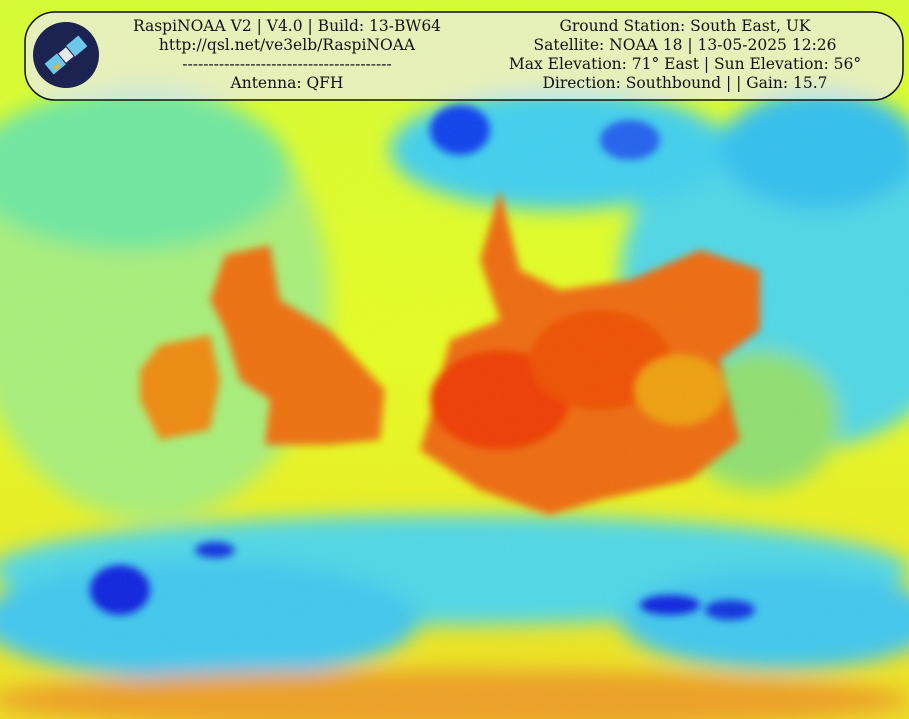  I want to click on logo-flame, so click(56, 66).